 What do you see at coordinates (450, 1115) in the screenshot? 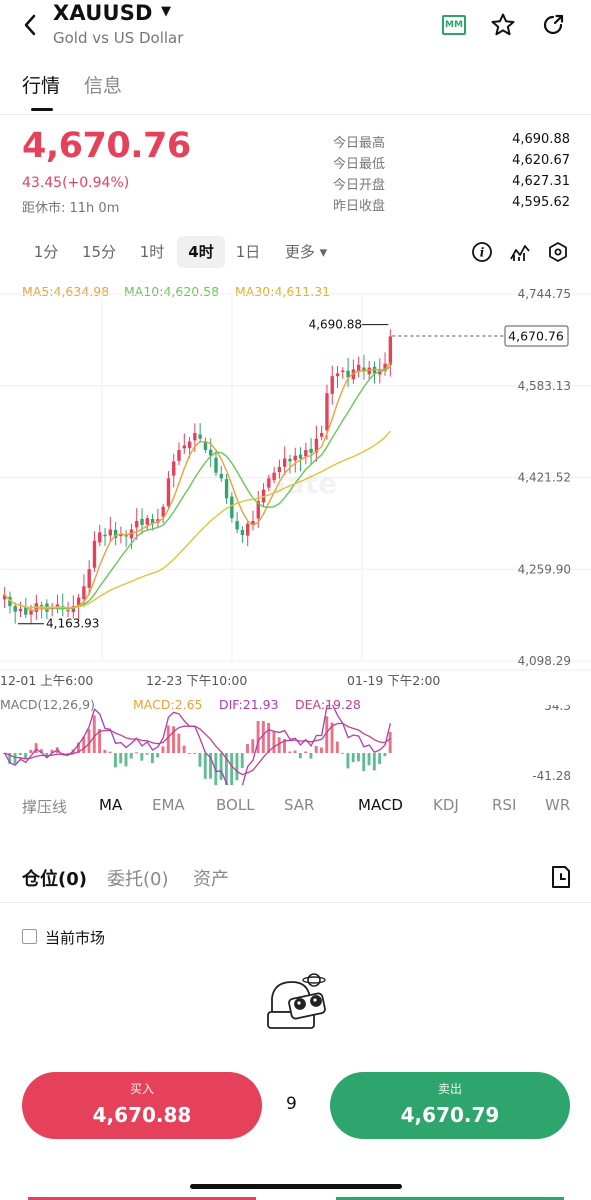
I see `sell-price: 4,670.79` at bounding box center [450, 1115].